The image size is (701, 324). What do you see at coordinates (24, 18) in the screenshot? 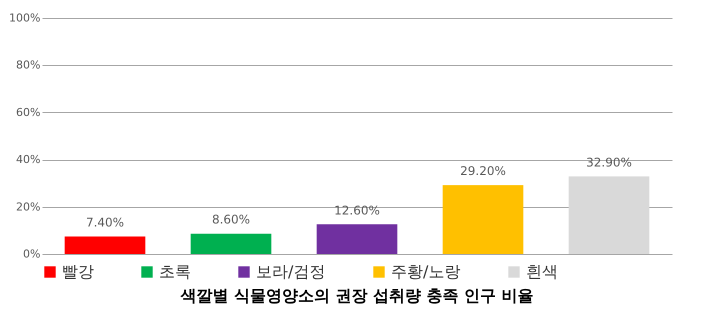
I see `y-tick-label: 100%` at bounding box center [24, 18].